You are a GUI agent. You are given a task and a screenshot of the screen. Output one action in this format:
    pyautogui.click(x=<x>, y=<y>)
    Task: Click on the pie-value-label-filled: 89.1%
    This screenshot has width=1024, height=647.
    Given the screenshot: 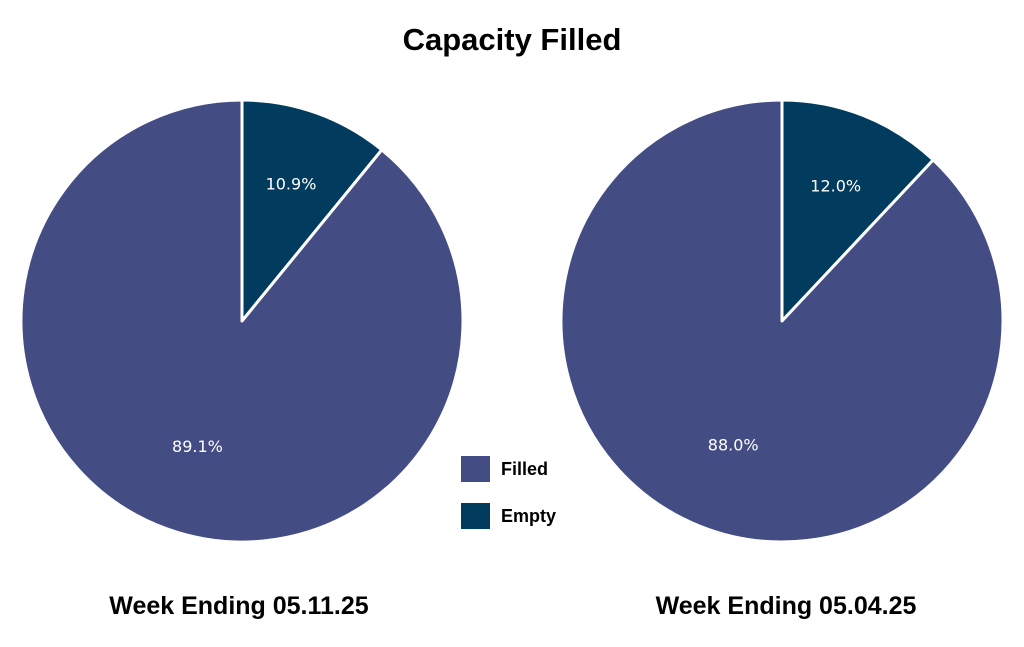 What is the action you would take?
    pyautogui.click(x=197, y=446)
    